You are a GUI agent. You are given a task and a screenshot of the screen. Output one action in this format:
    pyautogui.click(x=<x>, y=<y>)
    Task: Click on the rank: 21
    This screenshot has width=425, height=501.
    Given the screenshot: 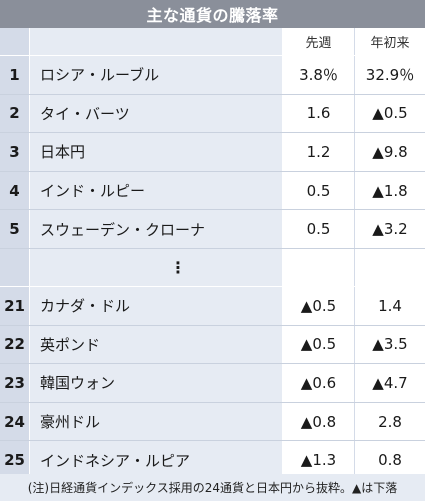 What is the action you would take?
    pyautogui.click(x=15, y=305)
    